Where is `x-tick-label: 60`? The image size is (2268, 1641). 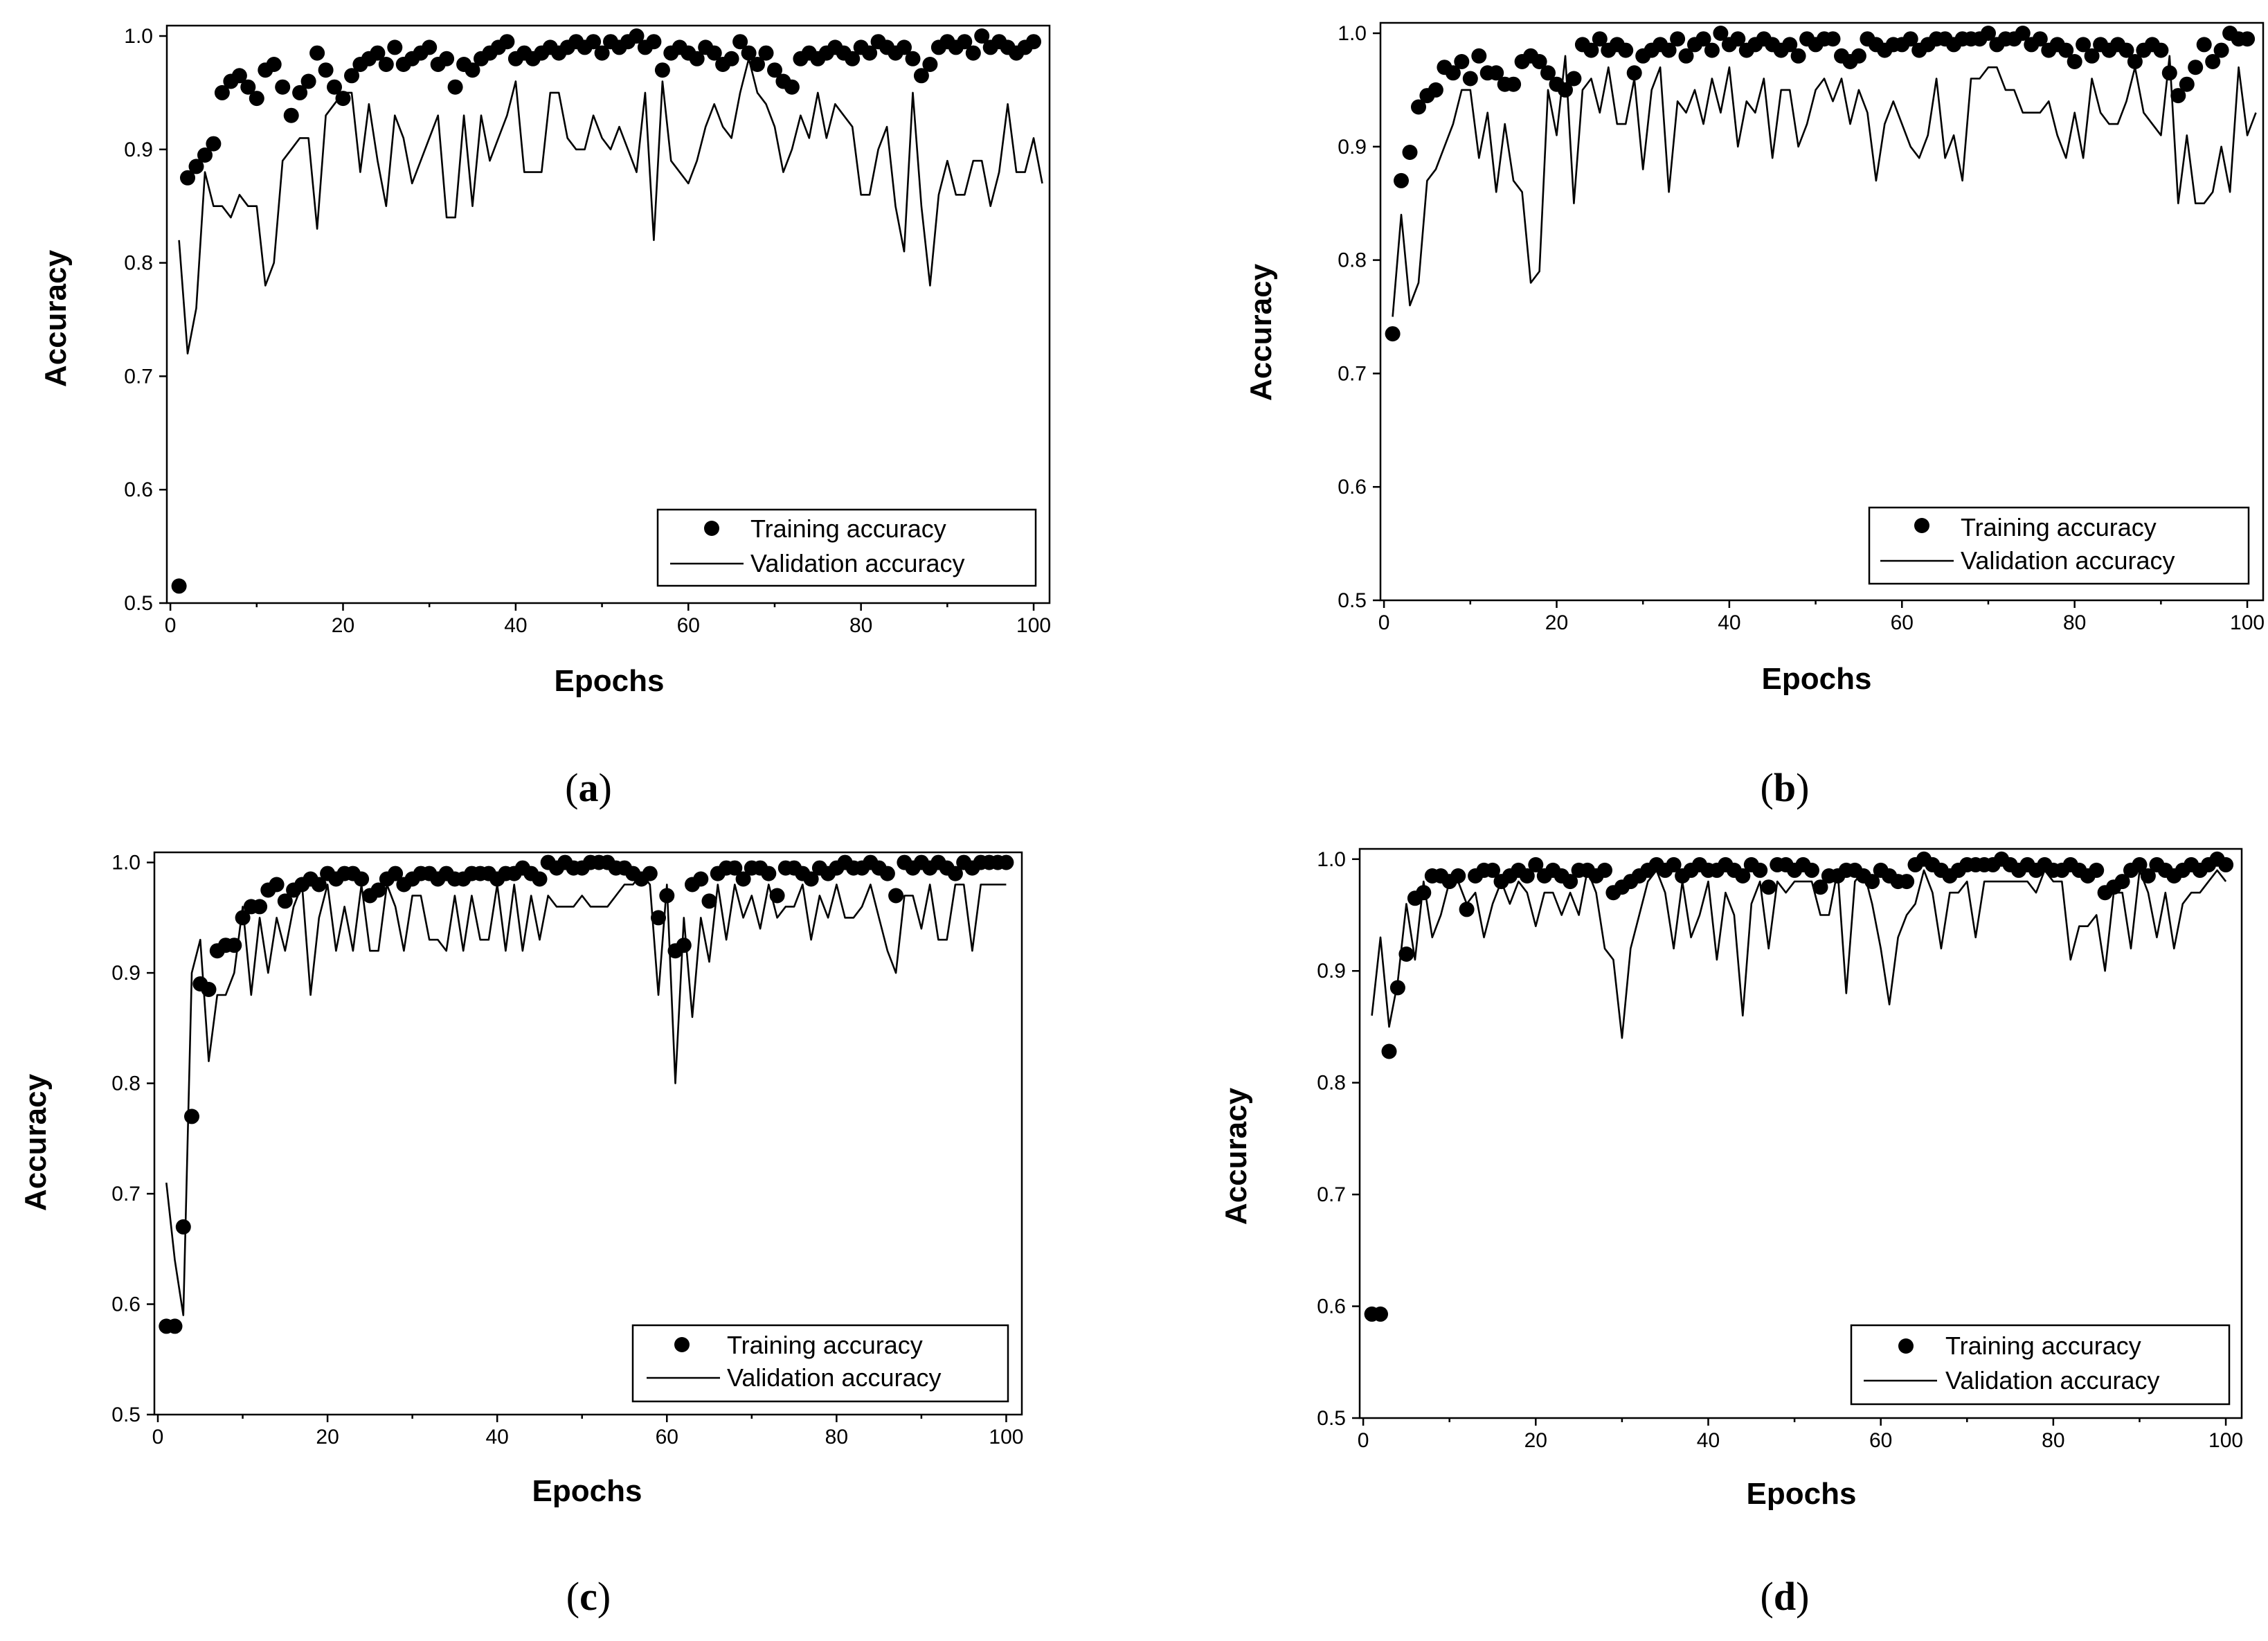
x-tick-label: 60 is located at coordinates (688, 625).